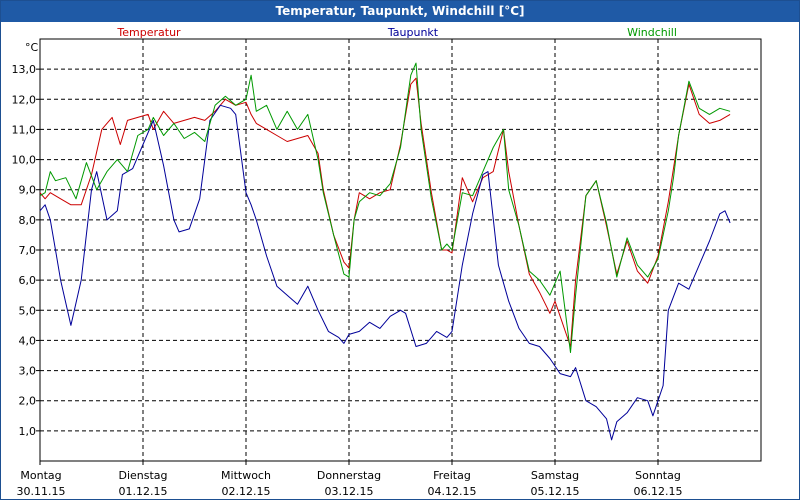 Image resolution: width=800 pixels, height=500 pixels. What do you see at coordinates (32, 47) in the screenshot?
I see `y-axis-label: °C` at bounding box center [32, 47].